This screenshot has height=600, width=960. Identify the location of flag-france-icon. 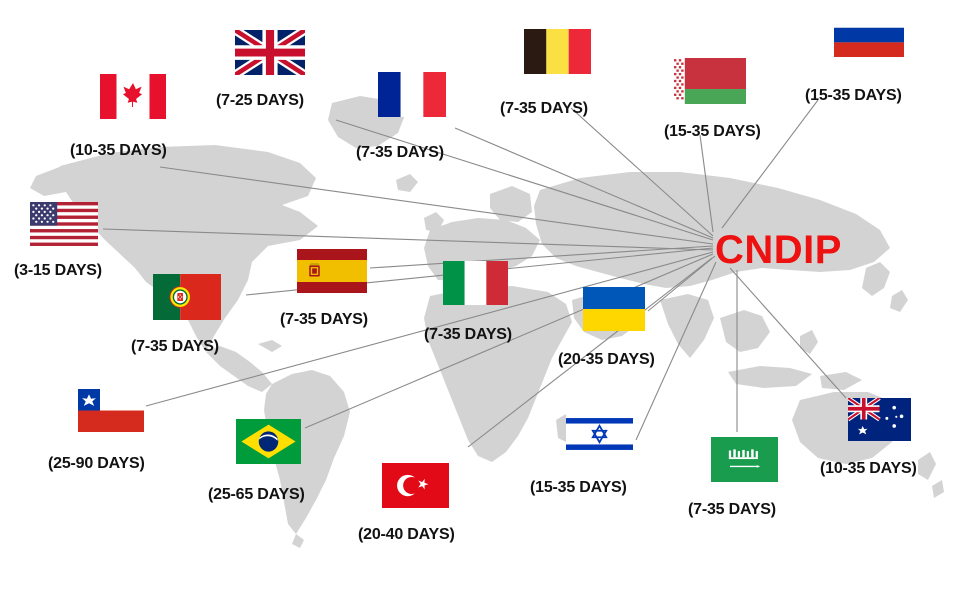
(412, 94).